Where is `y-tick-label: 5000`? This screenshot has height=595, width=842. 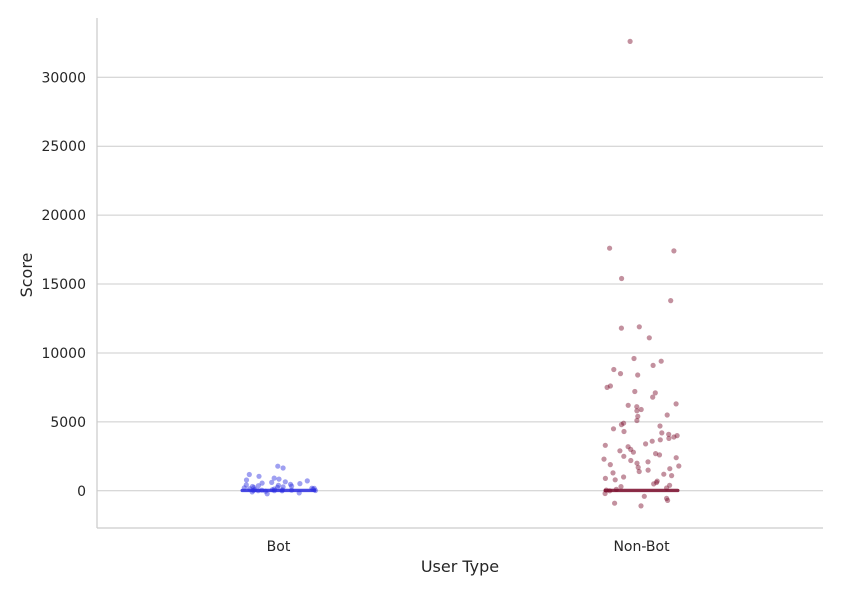 y-tick-label: 5000 is located at coordinates (68, 423).